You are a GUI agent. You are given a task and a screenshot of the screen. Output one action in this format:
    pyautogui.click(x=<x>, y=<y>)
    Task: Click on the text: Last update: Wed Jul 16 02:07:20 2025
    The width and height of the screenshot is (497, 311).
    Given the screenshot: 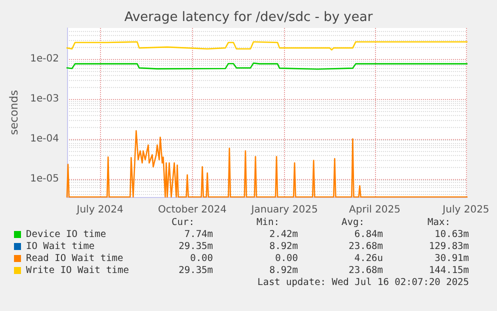 What is the action you would take?
    pyautogui.click(x=362, y=283)
    